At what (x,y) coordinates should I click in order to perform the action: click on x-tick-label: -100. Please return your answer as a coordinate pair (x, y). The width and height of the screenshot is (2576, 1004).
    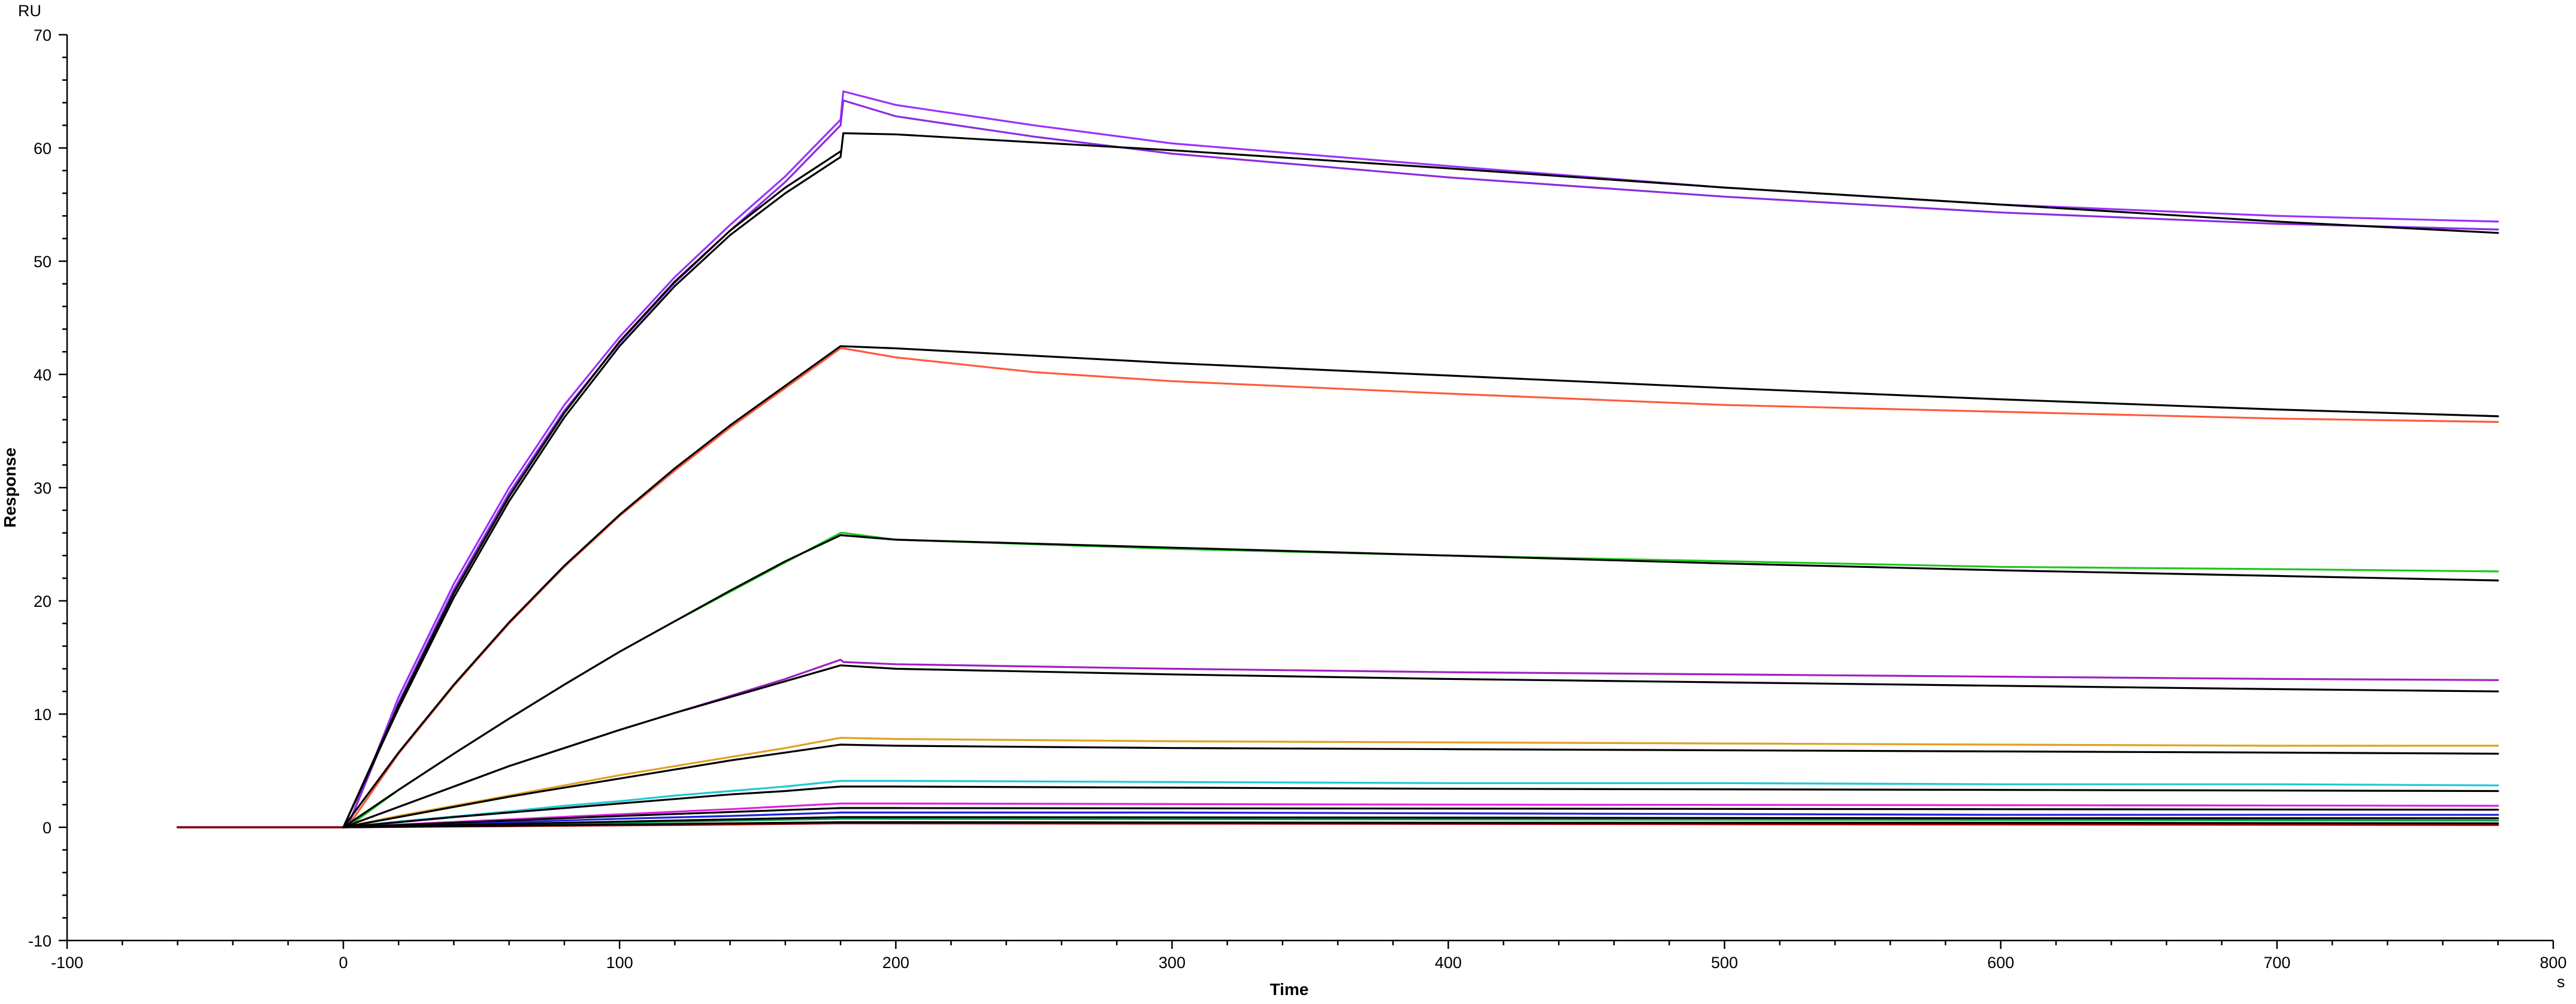
    Looking at the image, I should click on (67, 963).